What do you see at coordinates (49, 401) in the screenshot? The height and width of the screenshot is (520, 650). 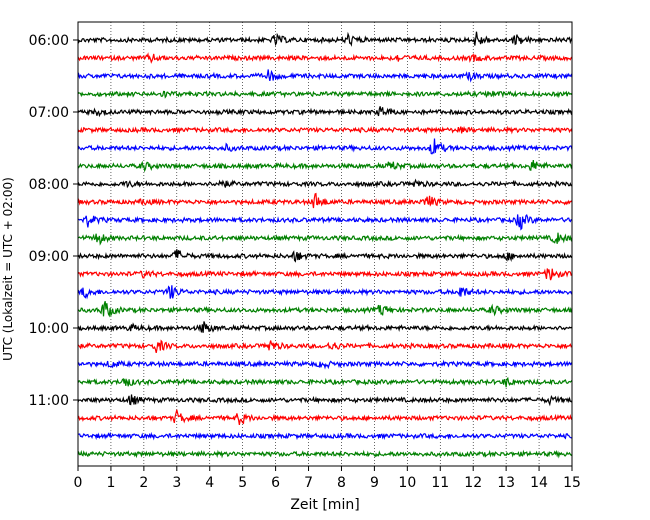 I see `y-tick-label: 11:00` at bounding box center [49, 401].